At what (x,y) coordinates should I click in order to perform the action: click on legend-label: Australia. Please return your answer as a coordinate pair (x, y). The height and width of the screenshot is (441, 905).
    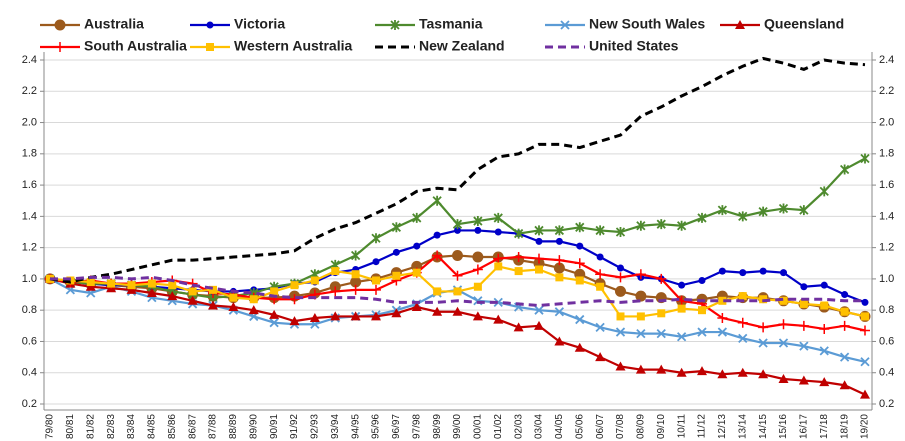
    Looking at the image, I should click on (114, 24).